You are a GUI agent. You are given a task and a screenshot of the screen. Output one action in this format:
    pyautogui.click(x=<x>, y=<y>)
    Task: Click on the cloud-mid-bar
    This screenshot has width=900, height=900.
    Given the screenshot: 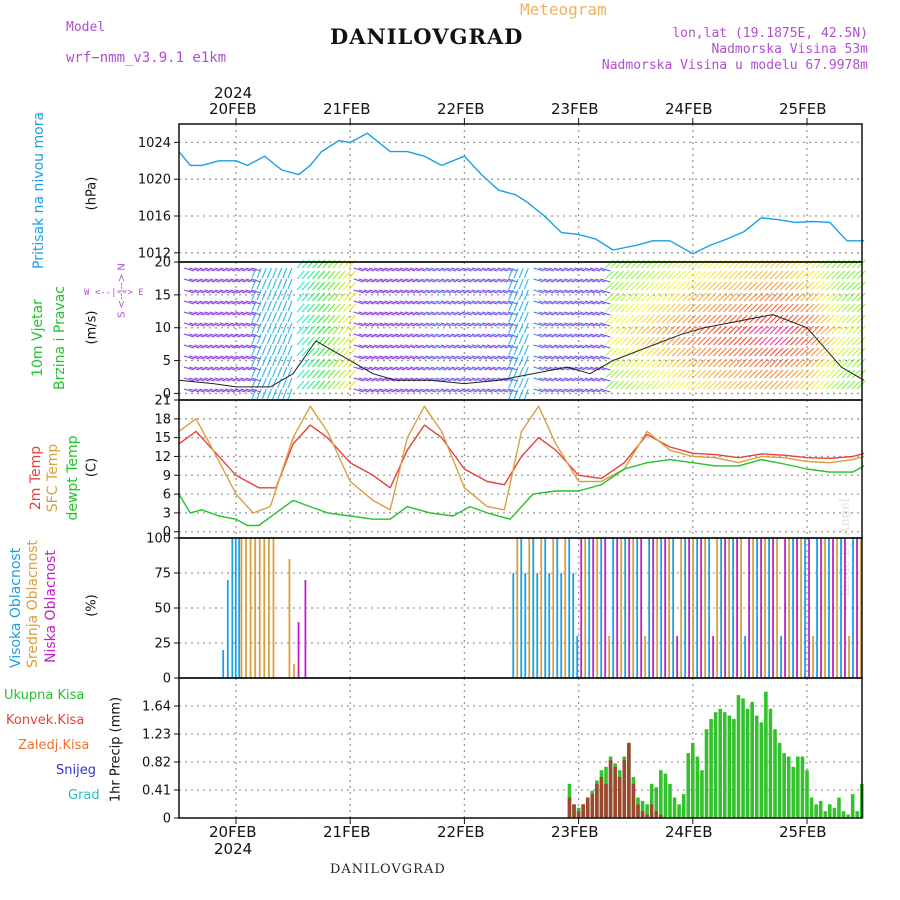 What is the action you would take?
    pyautogui.click(x=517, y=608)
    